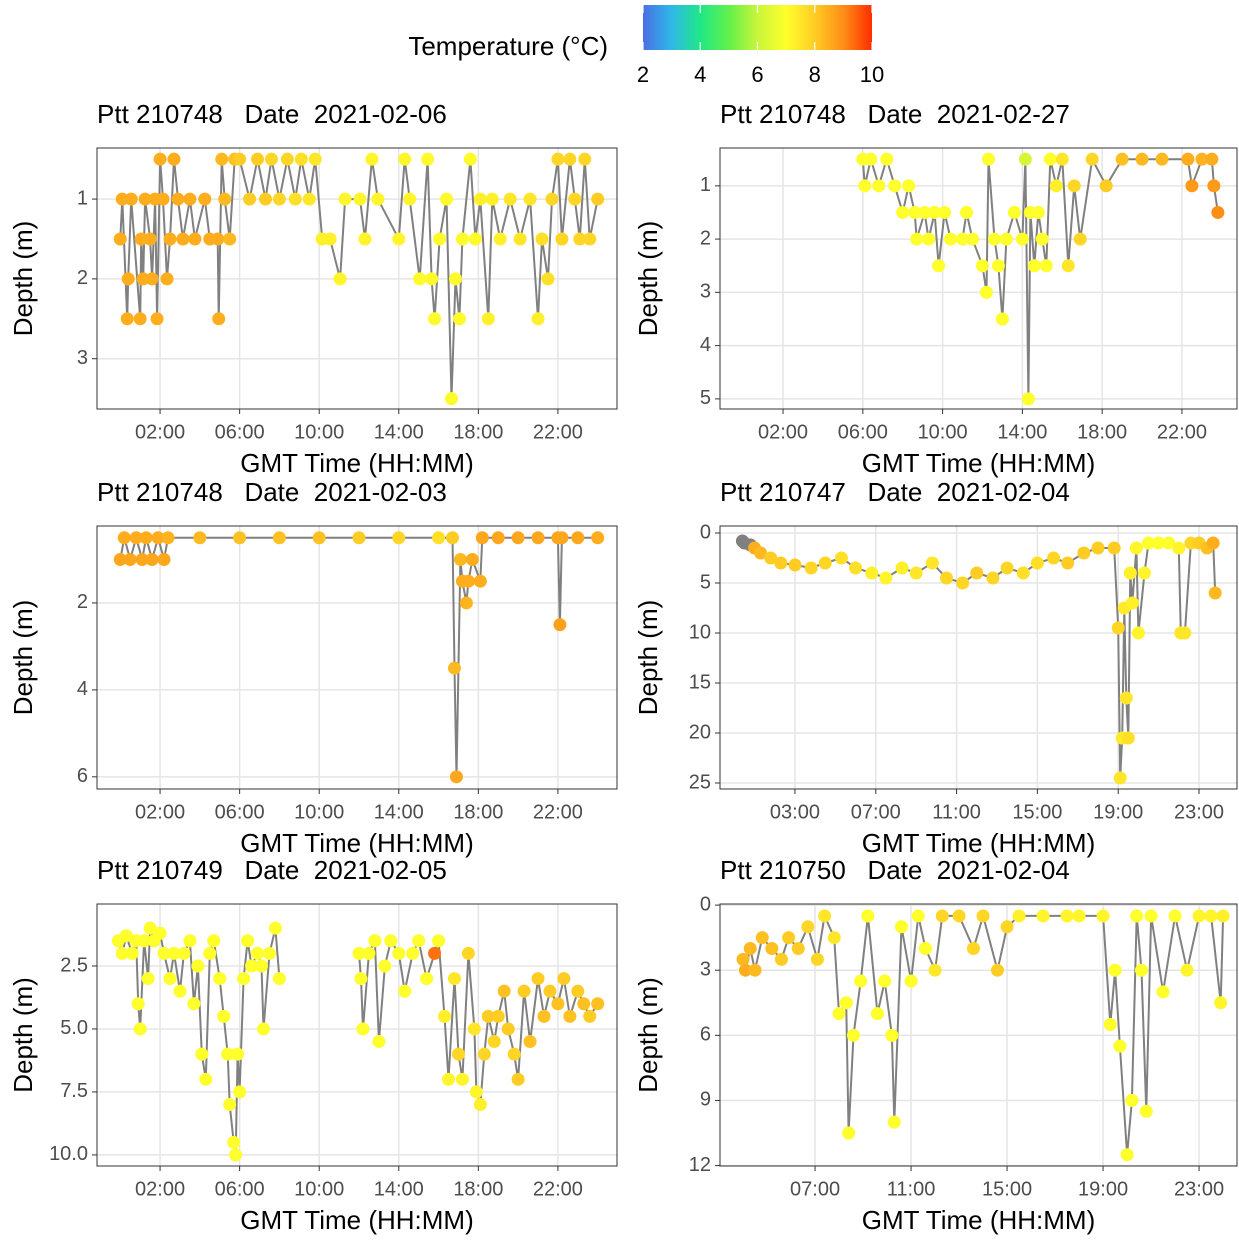 The height and width of the screenshot is (1241, 1239). Describe the element at coordinates (478, 1189) in the screenshot. I see `x-tick-label: 18:00` at that location.